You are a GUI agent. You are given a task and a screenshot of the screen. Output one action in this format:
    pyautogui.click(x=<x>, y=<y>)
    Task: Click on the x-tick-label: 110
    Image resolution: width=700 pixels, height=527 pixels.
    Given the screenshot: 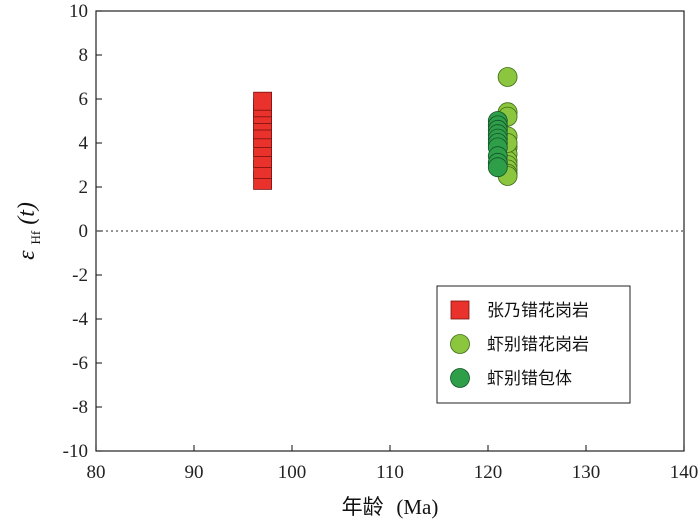 What is the action you would take?
    pyautogui.click(x=390, y=472)
    